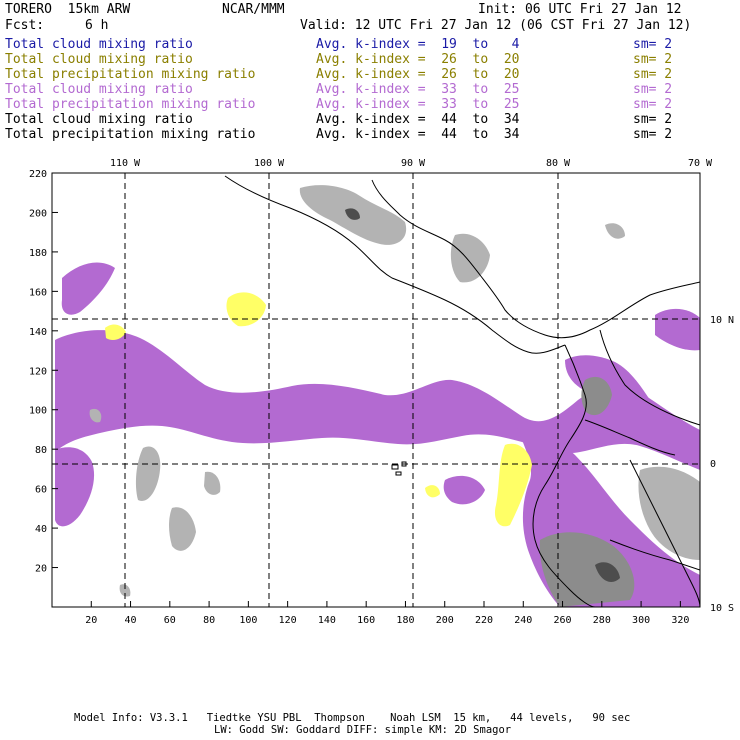  I want to click on galapagos-islands, so click(399, 468).